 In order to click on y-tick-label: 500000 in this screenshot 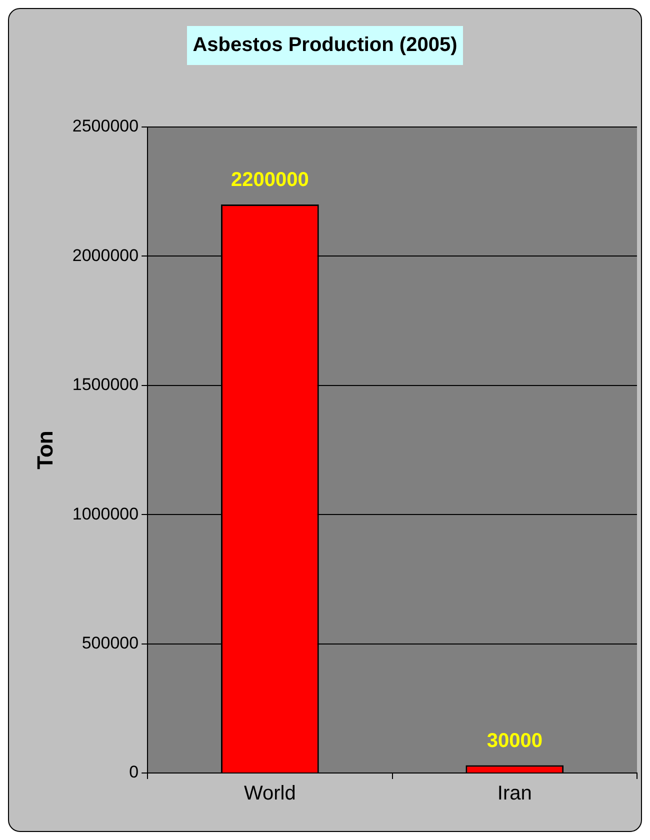, I will do `click(110, 642)`.